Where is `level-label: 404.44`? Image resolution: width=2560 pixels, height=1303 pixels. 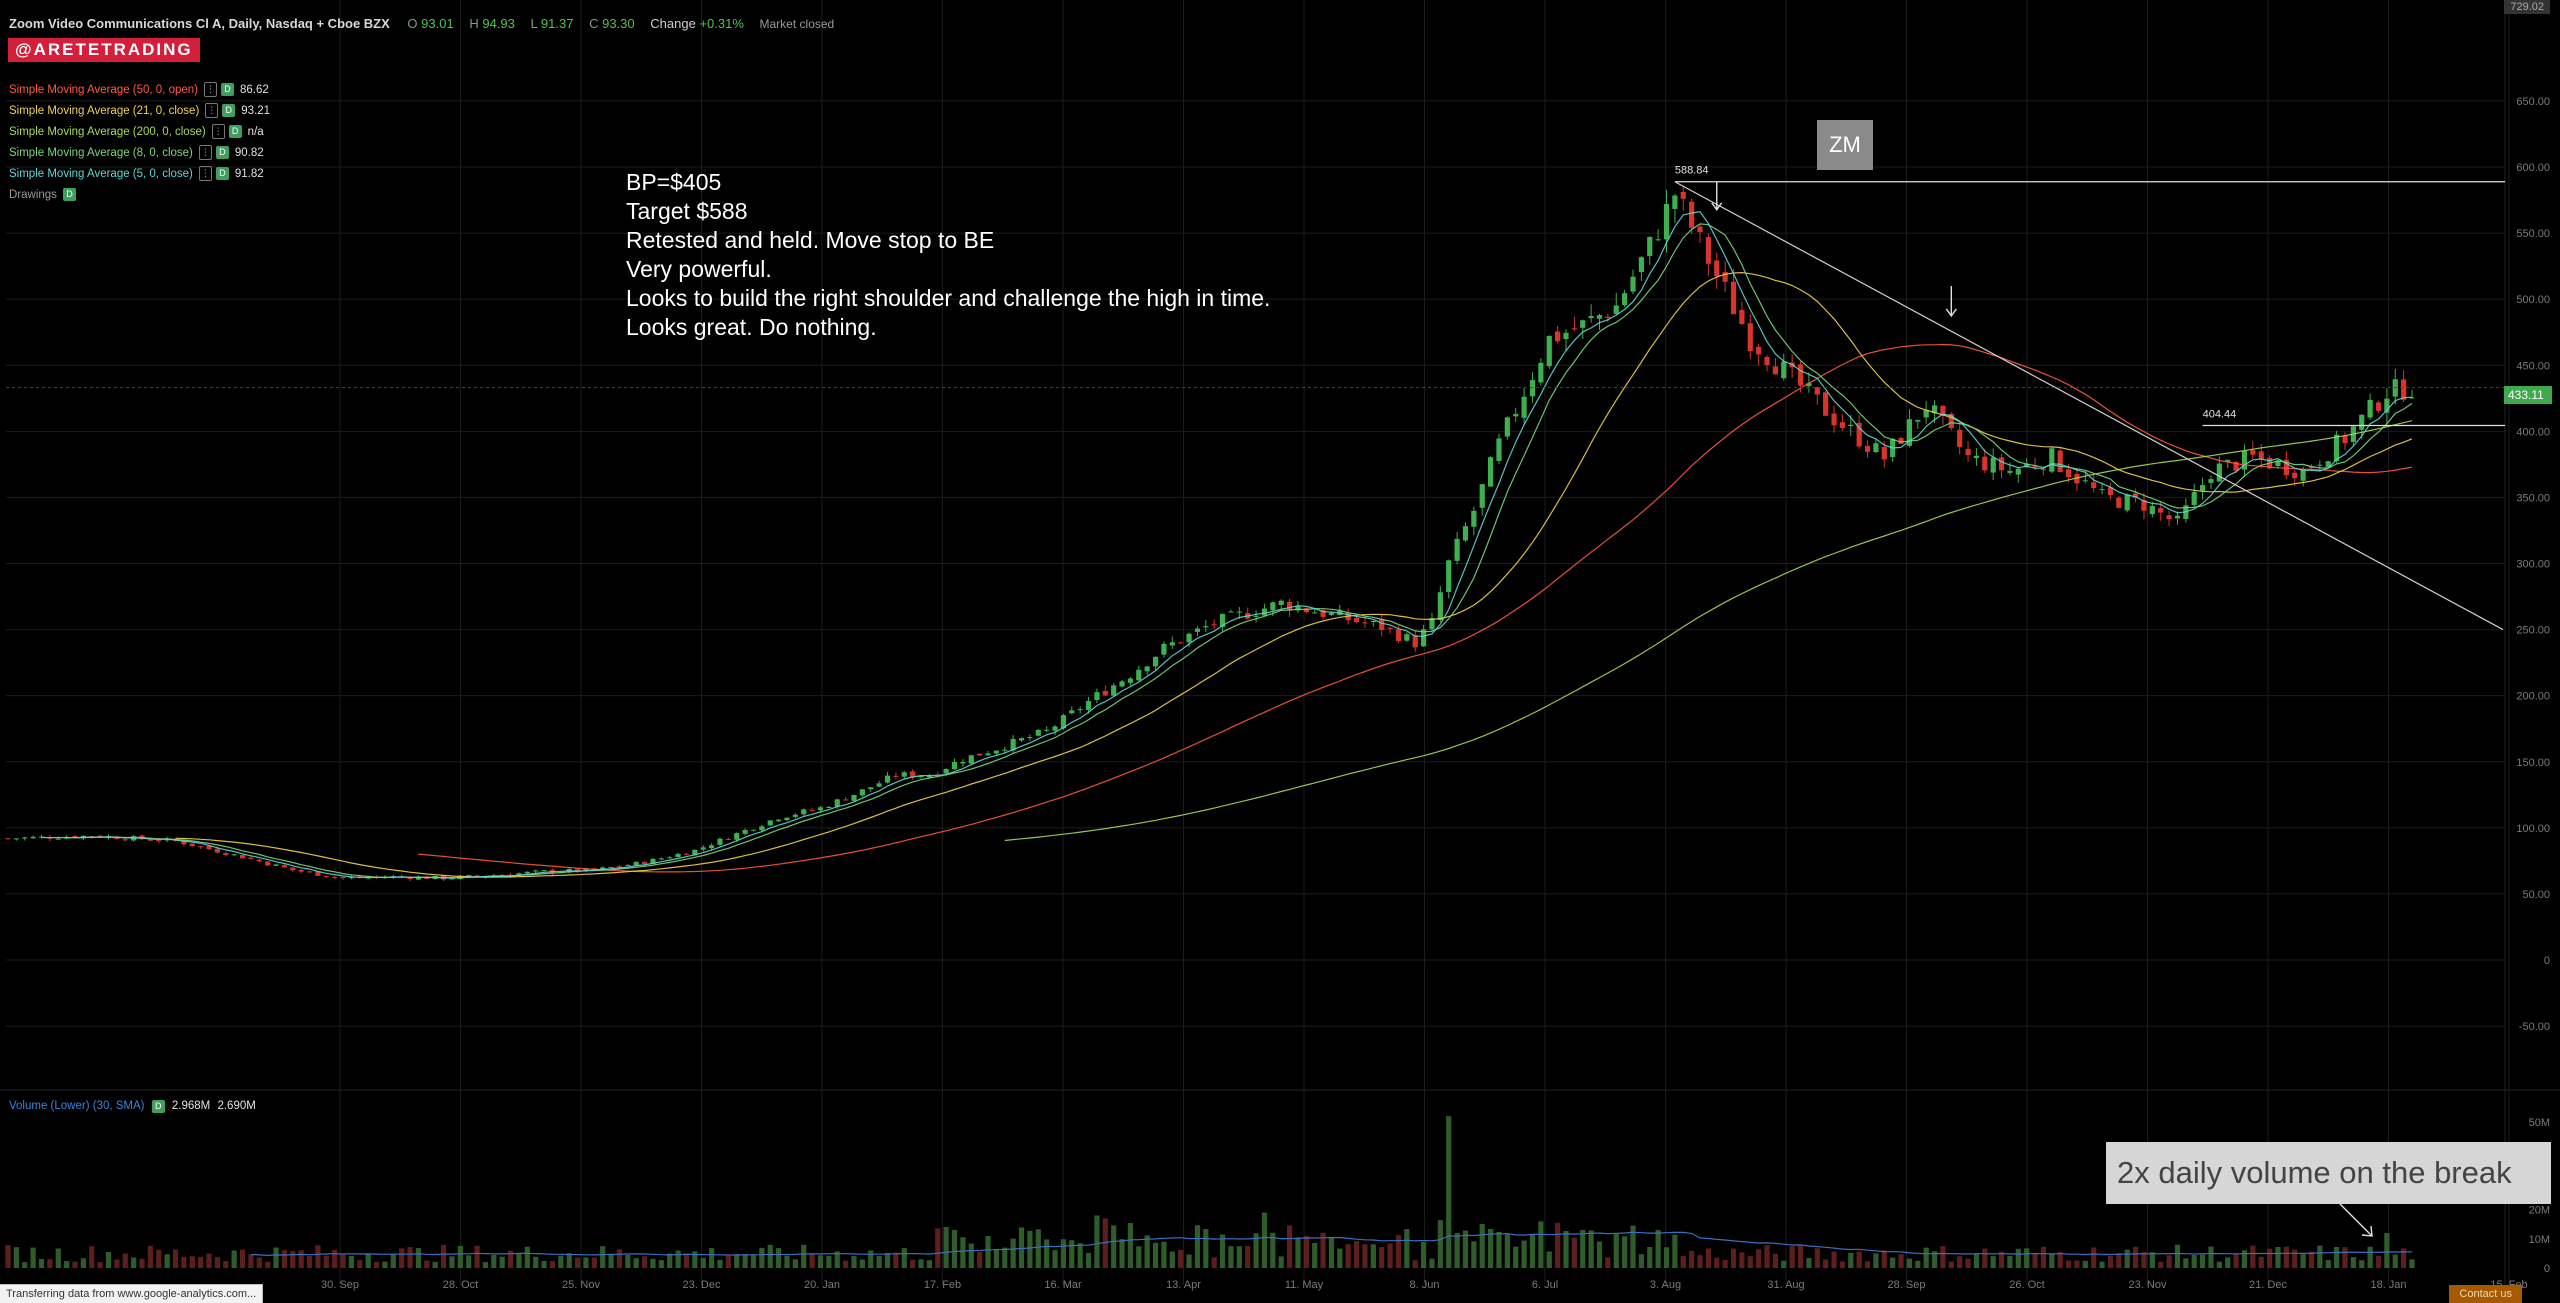
level-label: 404.44 is located at coordinates (2220, 414).